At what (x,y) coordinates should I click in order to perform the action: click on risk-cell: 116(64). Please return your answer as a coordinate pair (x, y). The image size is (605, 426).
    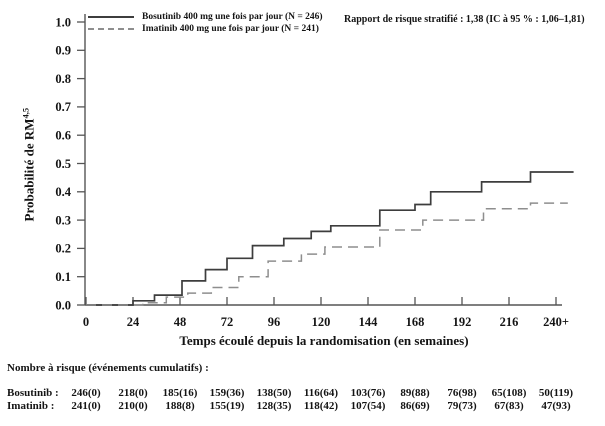
    Looking at the image, I should click on (321, 393).